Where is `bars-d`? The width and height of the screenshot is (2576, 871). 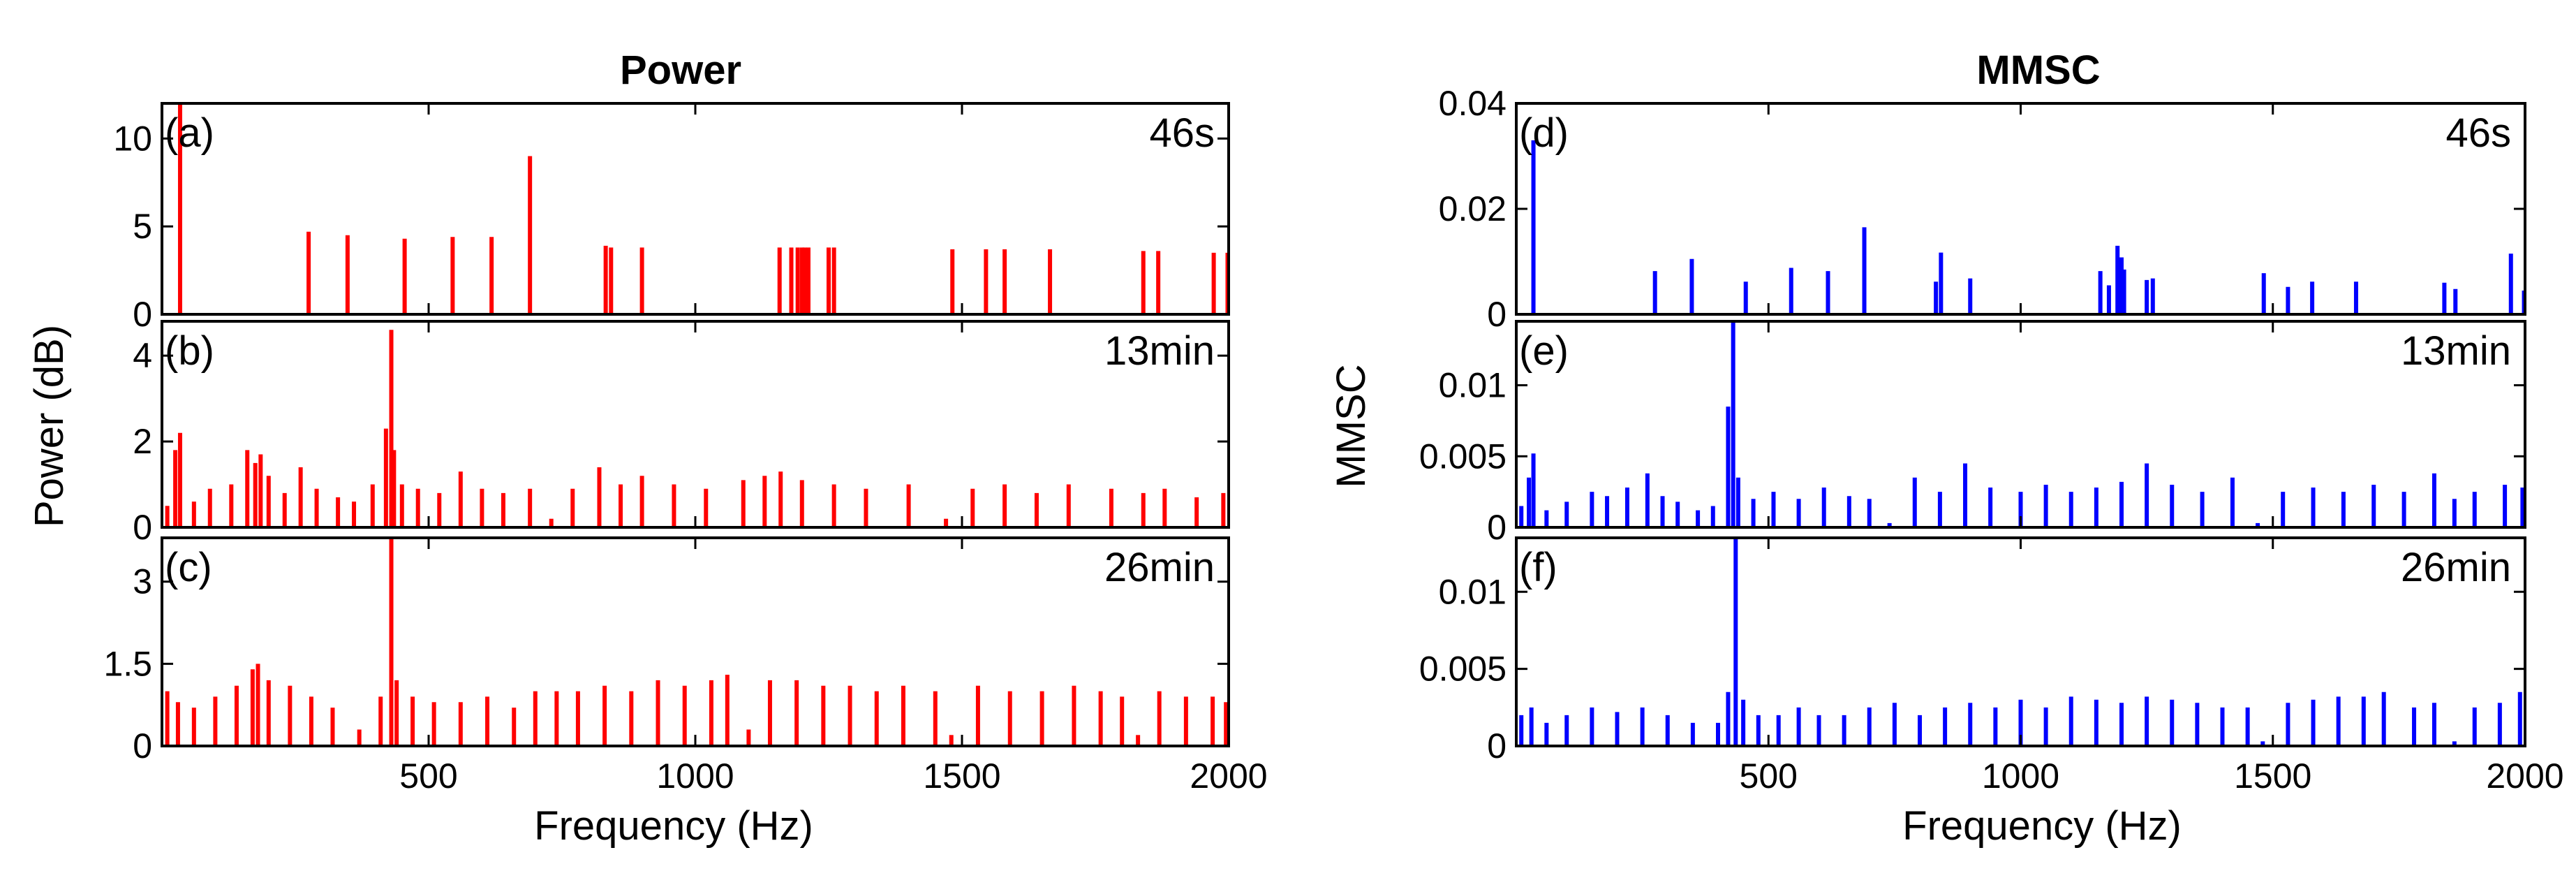
bars-d is located at coordinates (2028, 227).